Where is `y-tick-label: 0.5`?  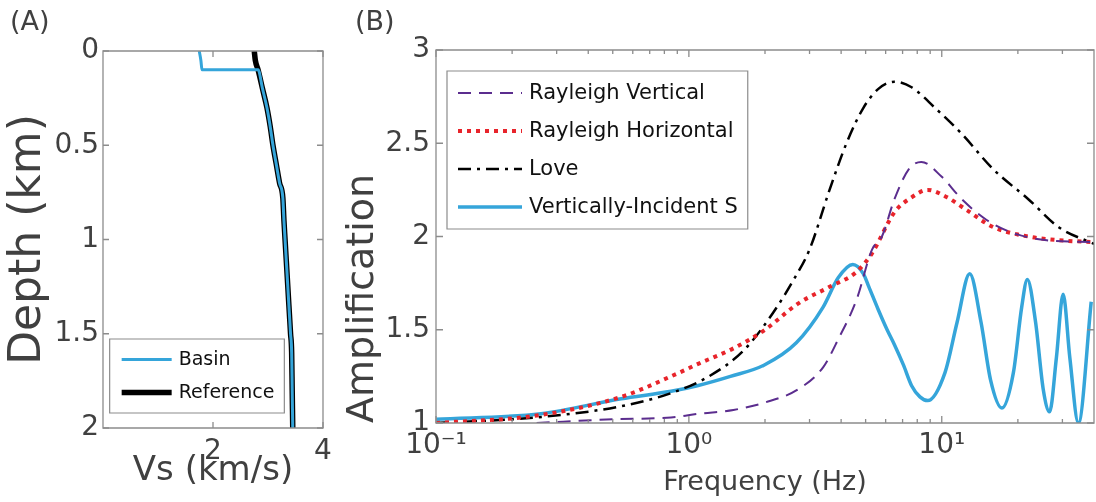
y-tick-label: 0.5 is located at coordinates (76, 143).